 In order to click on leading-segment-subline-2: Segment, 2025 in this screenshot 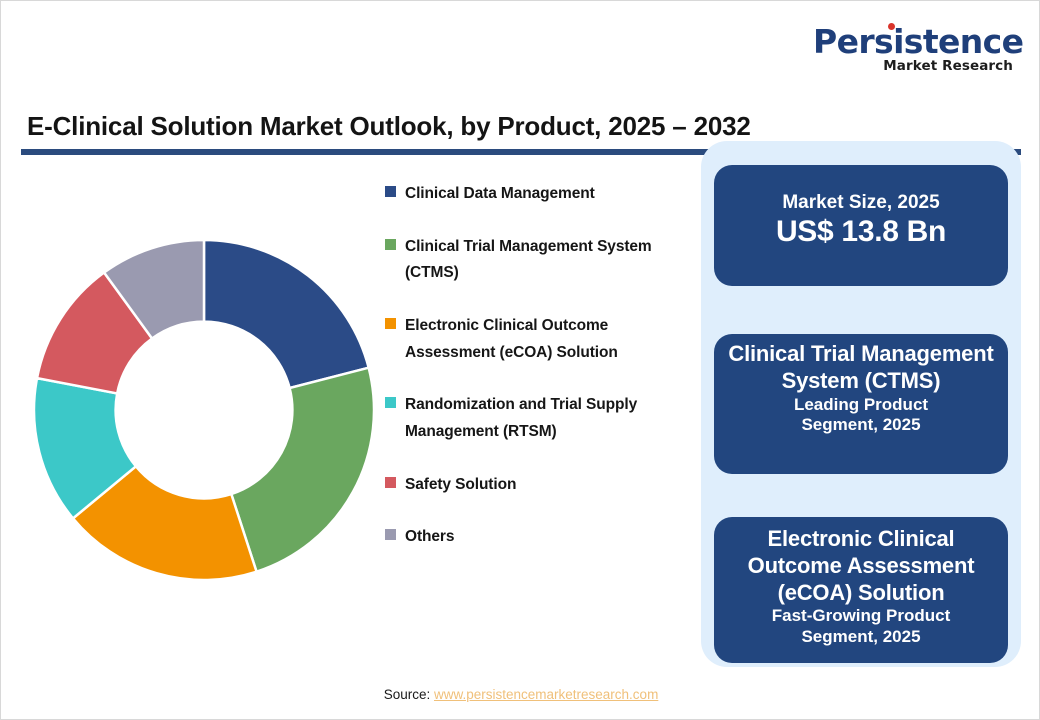, I will do `click(861, 424)`.